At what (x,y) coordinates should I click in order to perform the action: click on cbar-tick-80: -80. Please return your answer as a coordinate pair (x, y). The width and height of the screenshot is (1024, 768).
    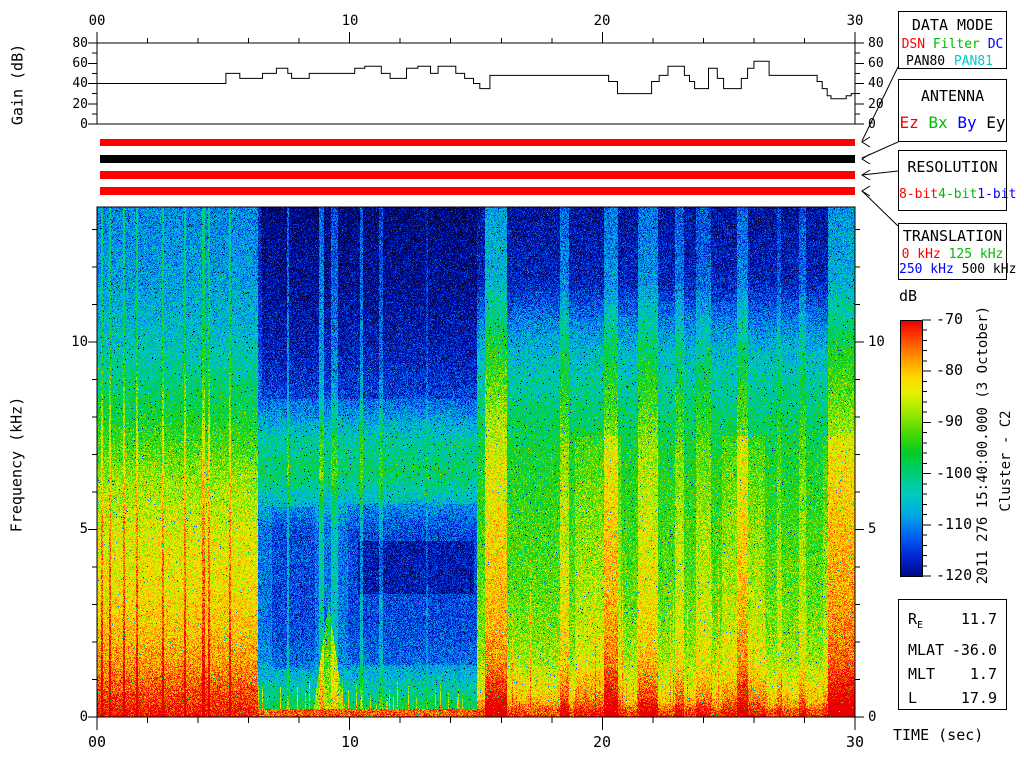
    Looking at the image, I should click on (950, 370).